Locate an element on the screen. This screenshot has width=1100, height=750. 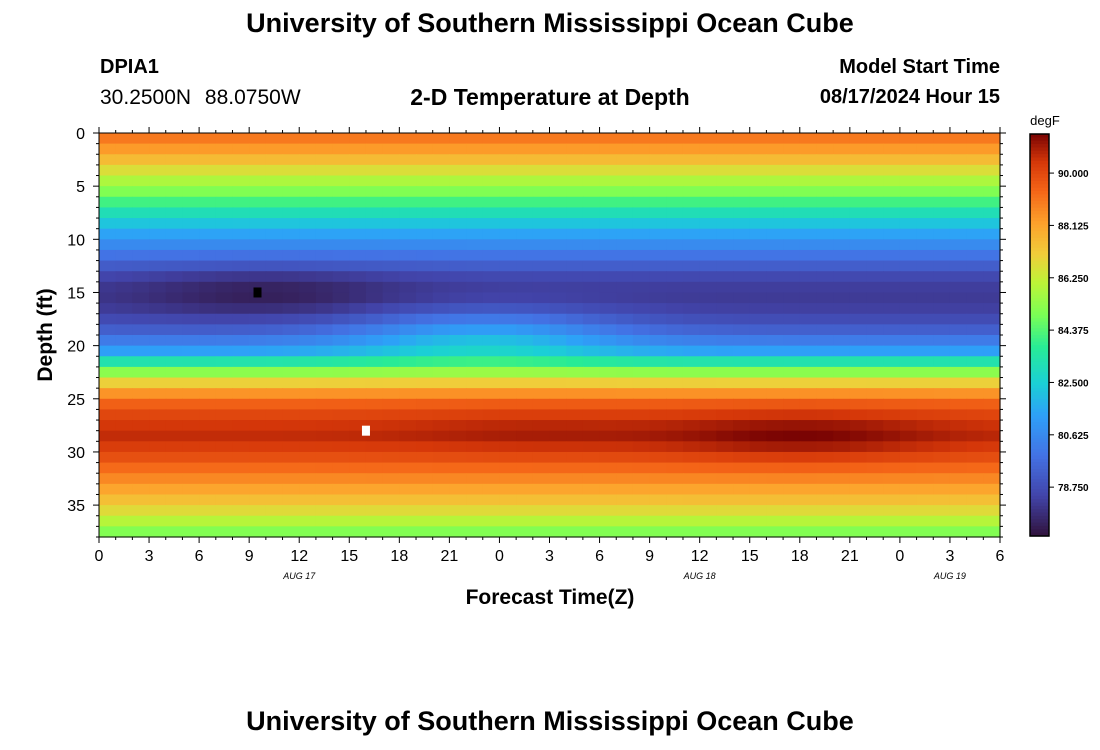
x-tick-label: 15 is located at coordinates (750, 556).